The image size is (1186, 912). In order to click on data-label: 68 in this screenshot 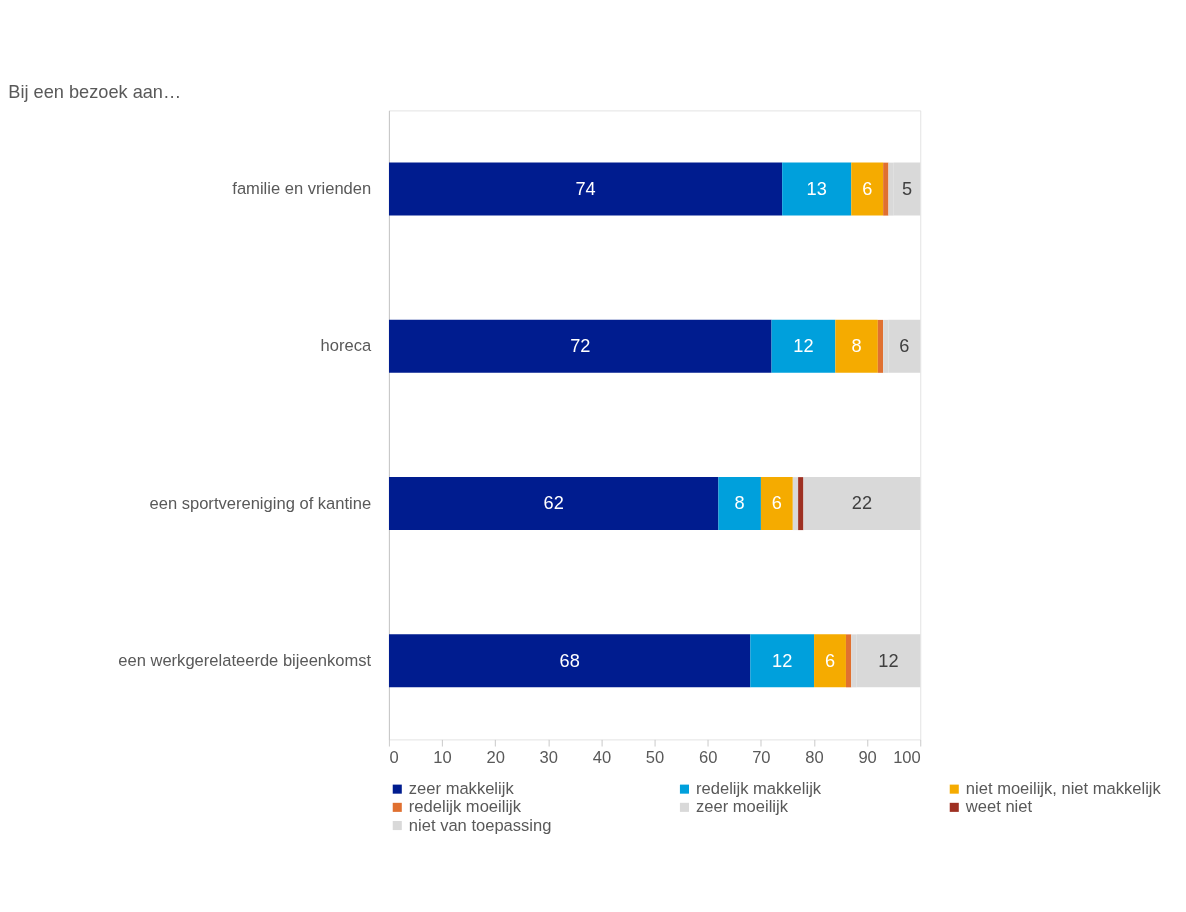, I will do `click(569, 660)`.